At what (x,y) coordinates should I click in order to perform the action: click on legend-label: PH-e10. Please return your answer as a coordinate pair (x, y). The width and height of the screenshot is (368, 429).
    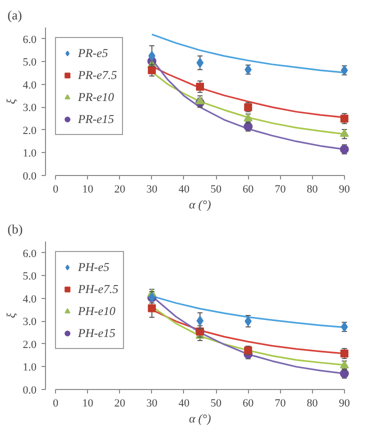
    Looking at the image, I should click on (97, 311).